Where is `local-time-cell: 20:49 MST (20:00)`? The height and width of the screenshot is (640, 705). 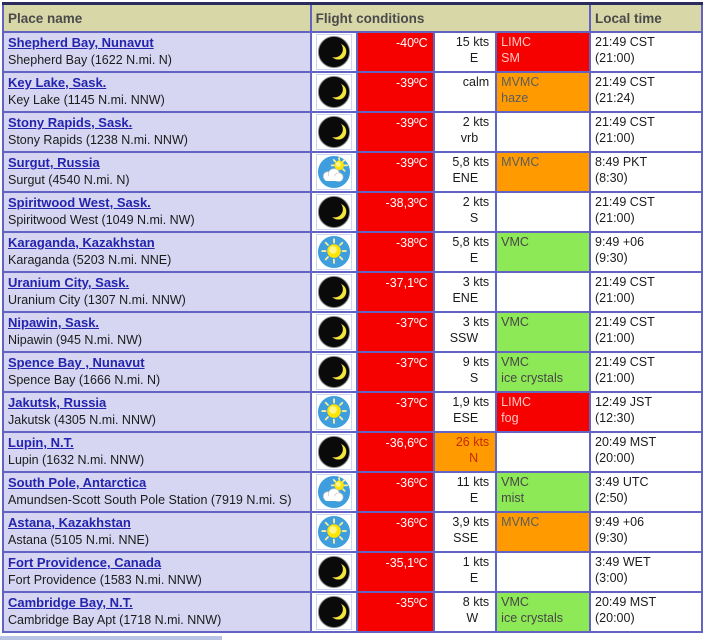
local-time-cell: 20:49 MST (20:00) is located at coordinates (646, 612).